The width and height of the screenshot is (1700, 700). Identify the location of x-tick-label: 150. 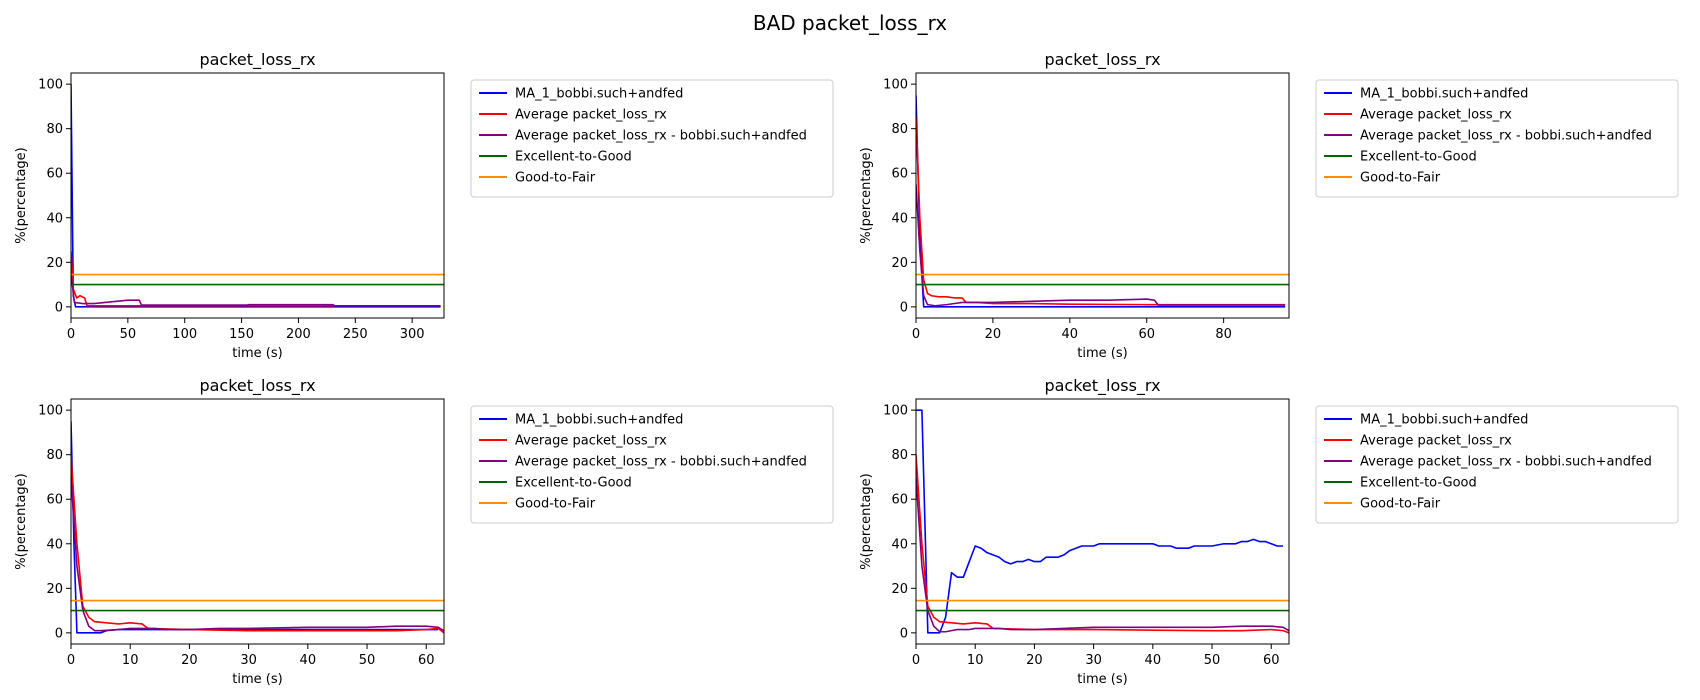
(241, 334).